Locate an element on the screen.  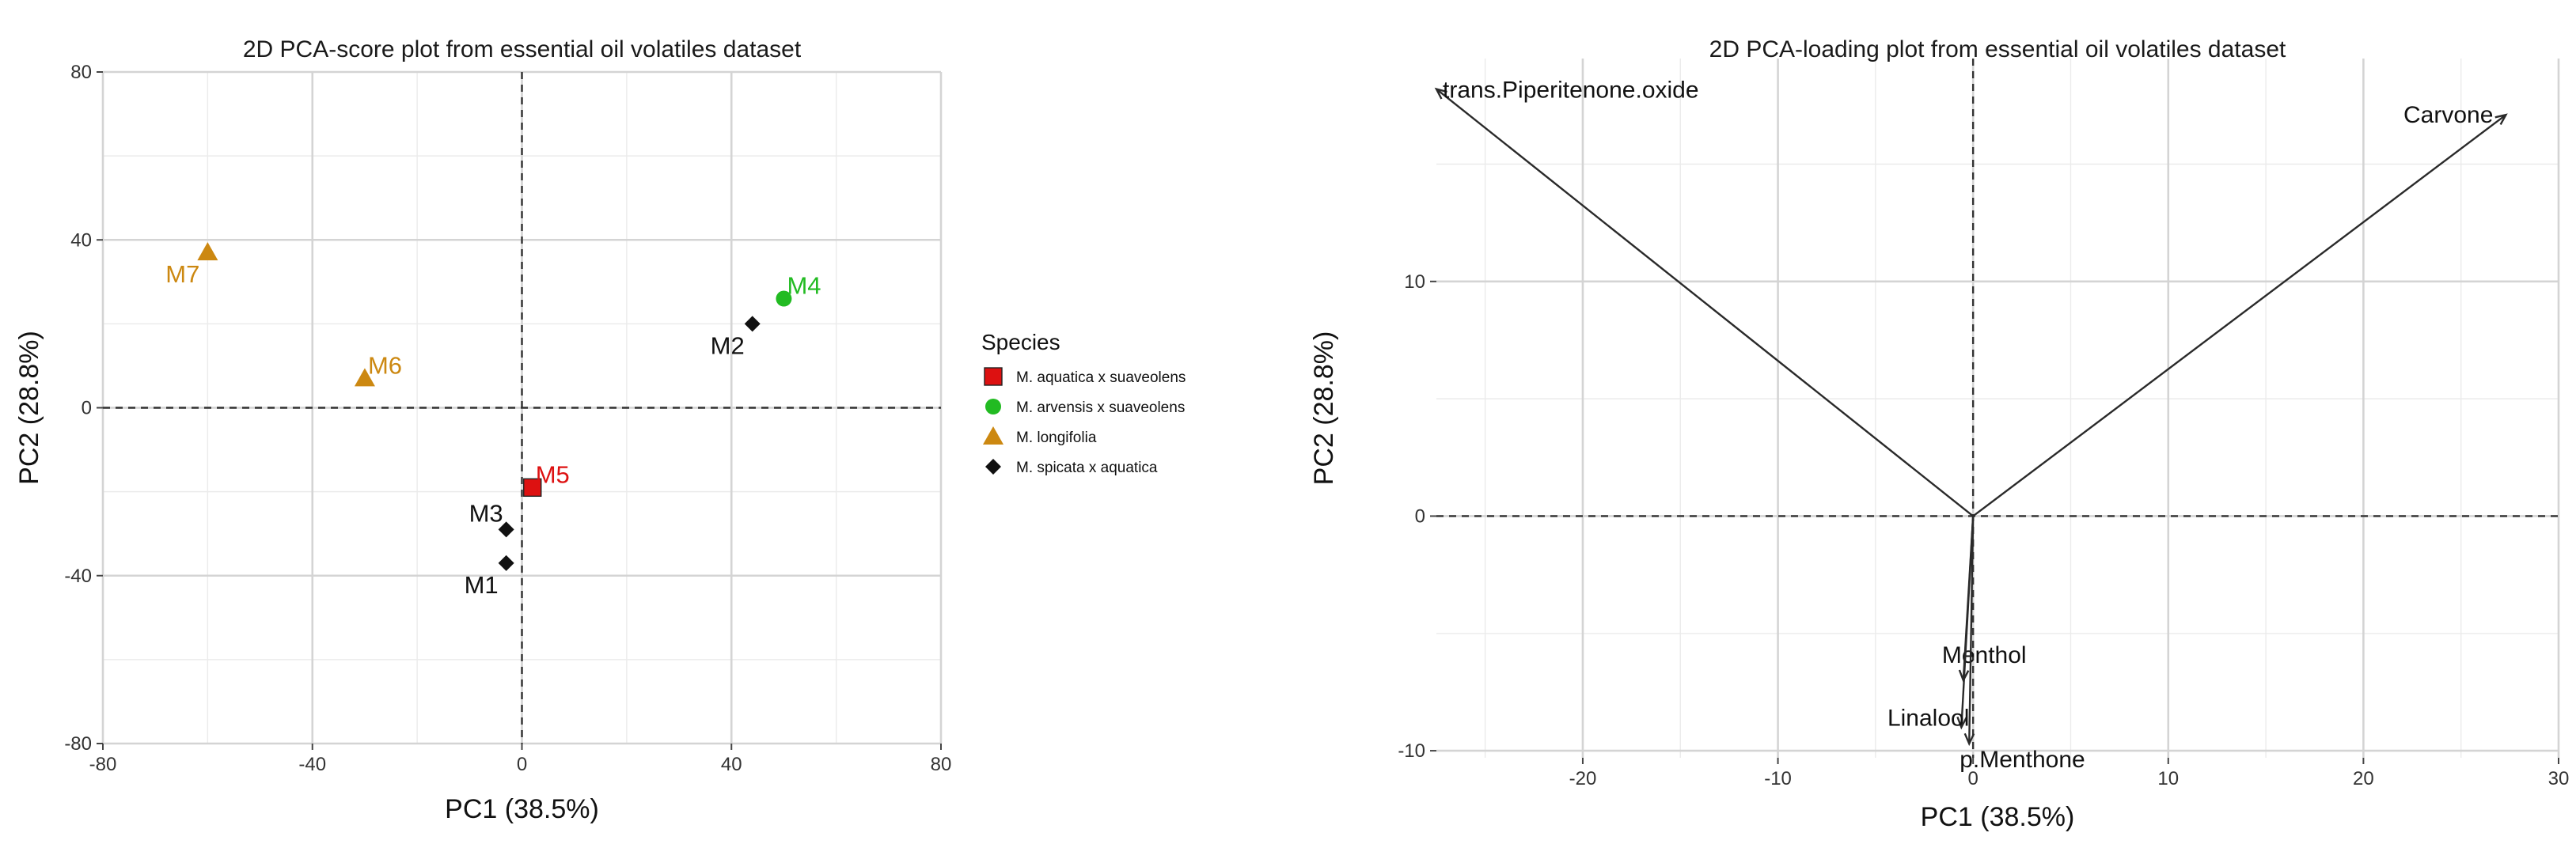
score-point-label: M4 is located at coordinates (804, 286).